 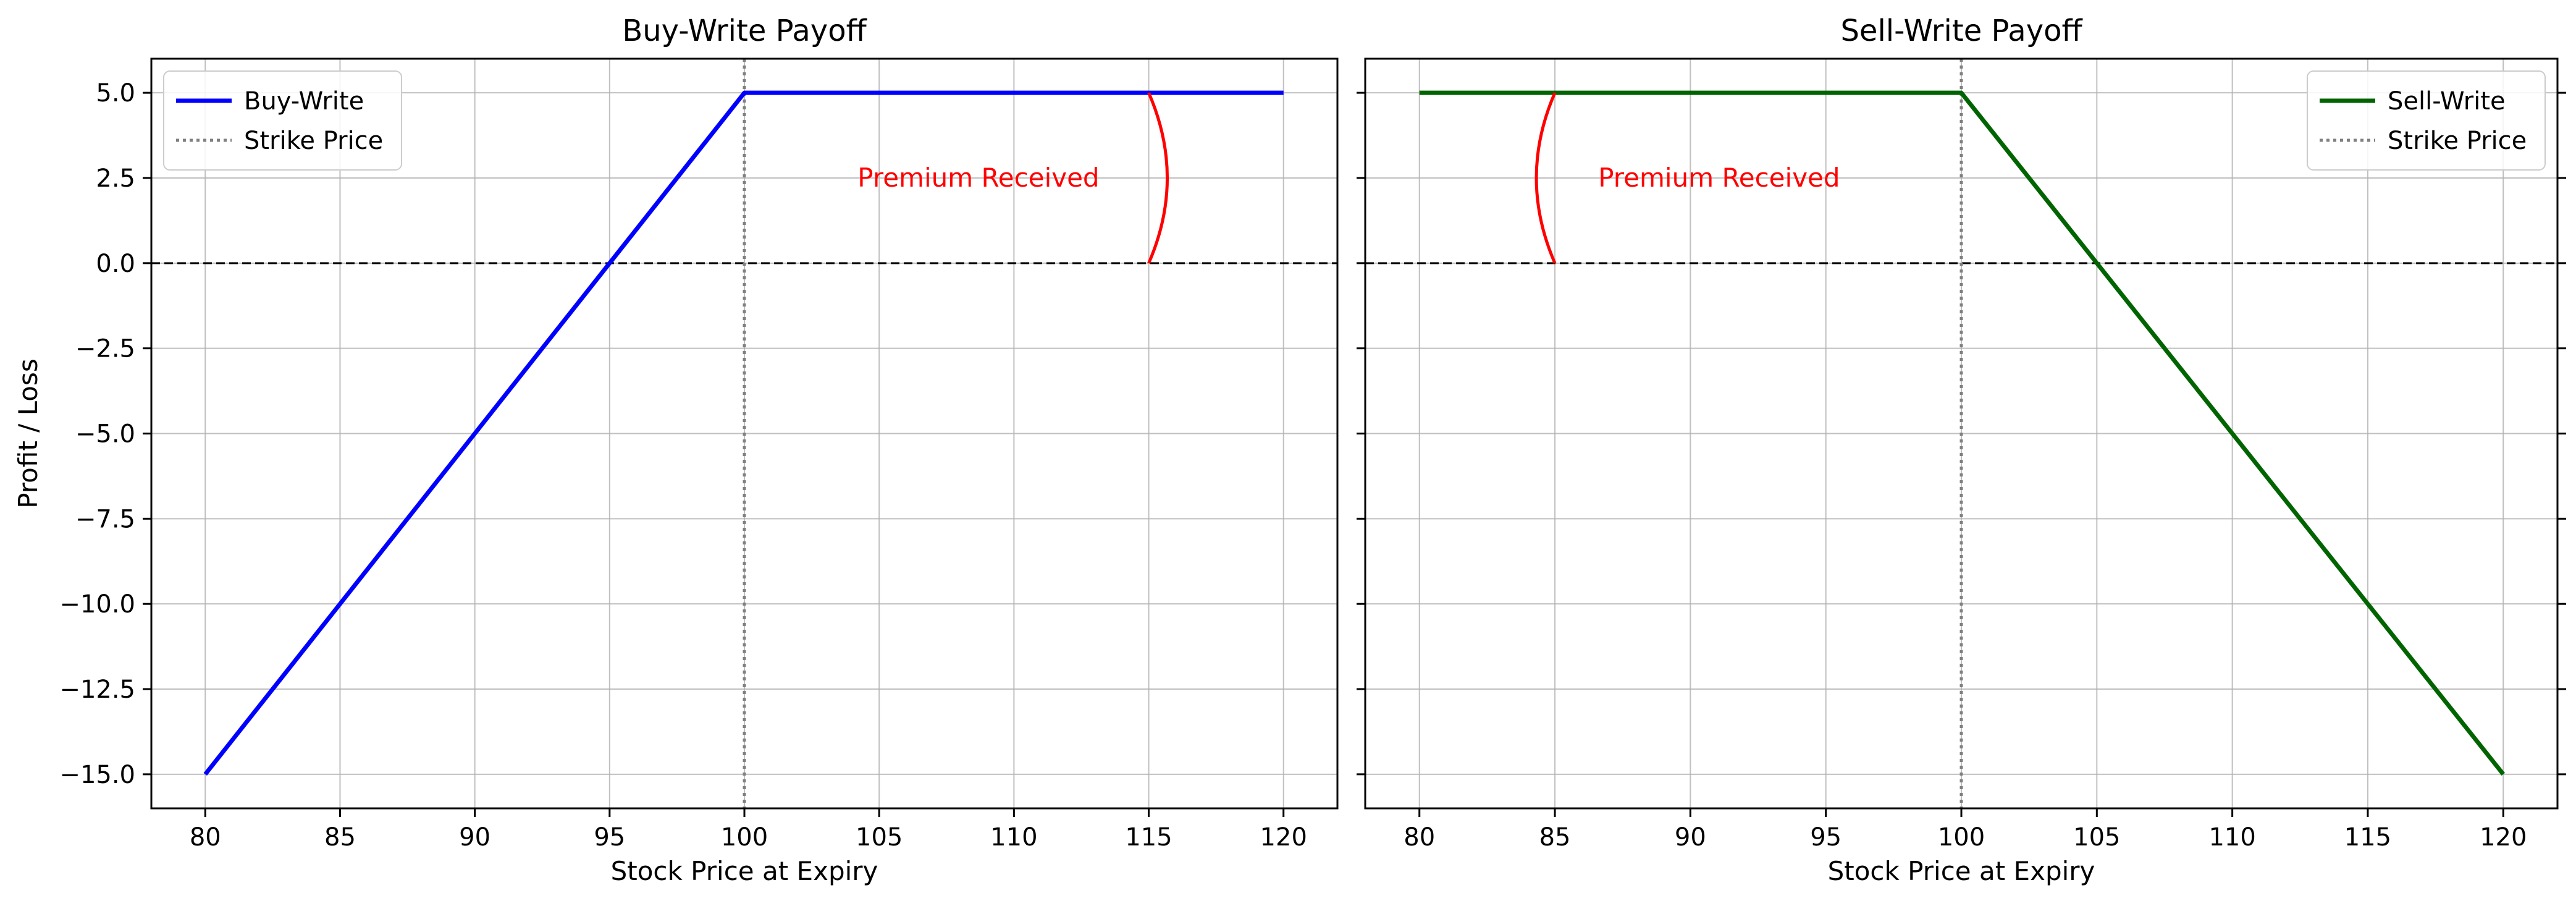 What do you see at coordinates (744, 31) in the screenshot?
I see `chart-title: Buy-Write Payoff` at bounding box center [744, 31].